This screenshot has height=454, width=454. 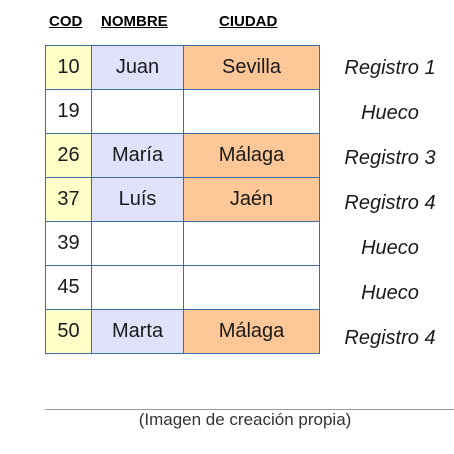 I want to click on cod-cell: 50, so click(x=68, y=331).